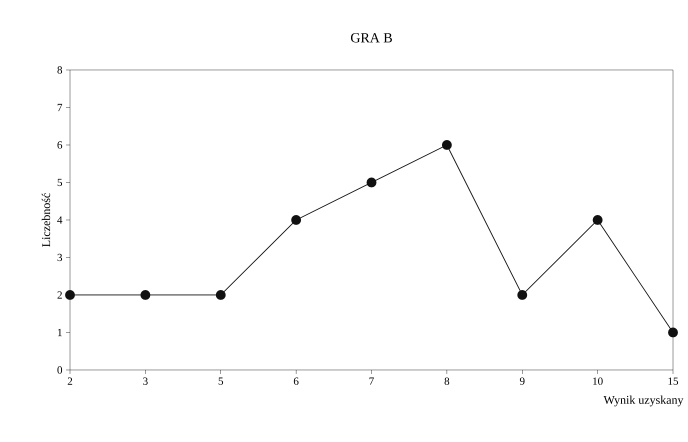 The image size is (688, 442). What do you see at coordinates (60, 182) in the screenshot?
I see `y-tick-label: 5` at bounding box center [60, 182].